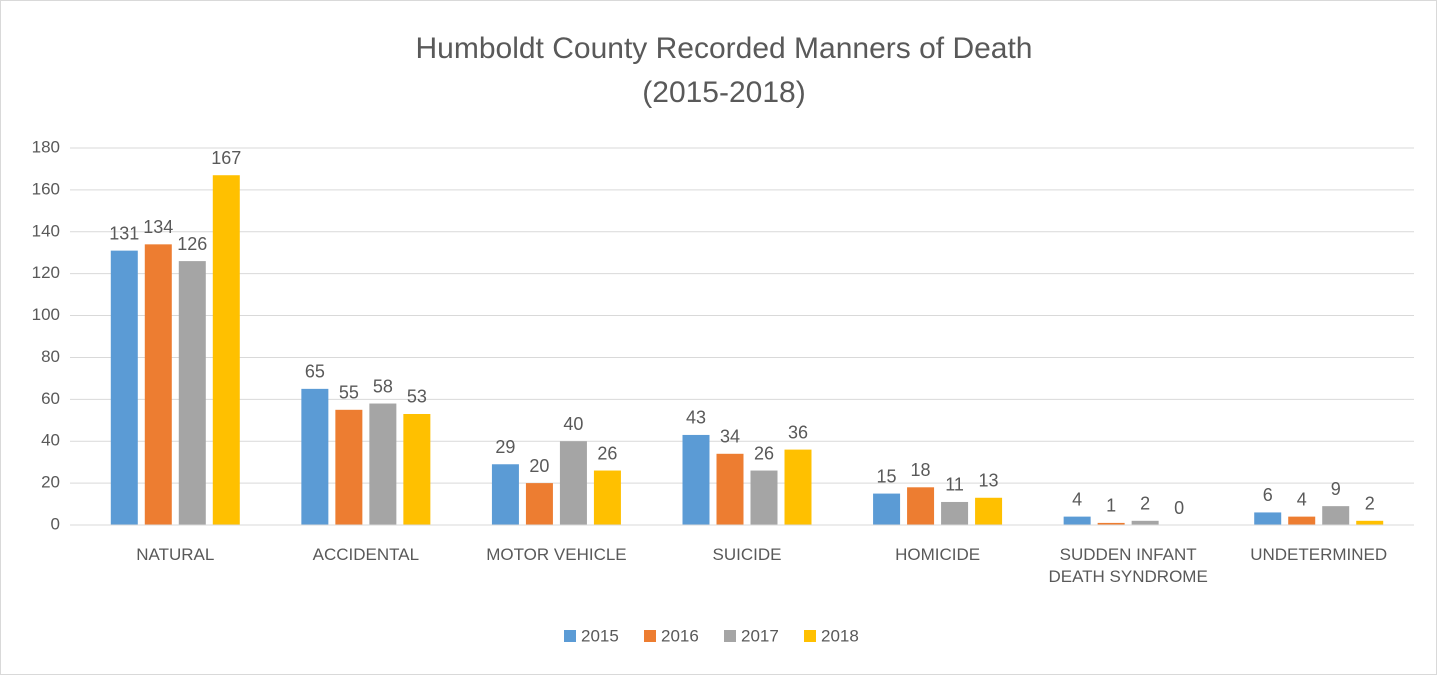 The width and height of the screenshot is (1448, 675). What do you see at coordinates (840, 635) in the screenshot?
I see `legend-label: 2018` at bounding box center [840, 635].